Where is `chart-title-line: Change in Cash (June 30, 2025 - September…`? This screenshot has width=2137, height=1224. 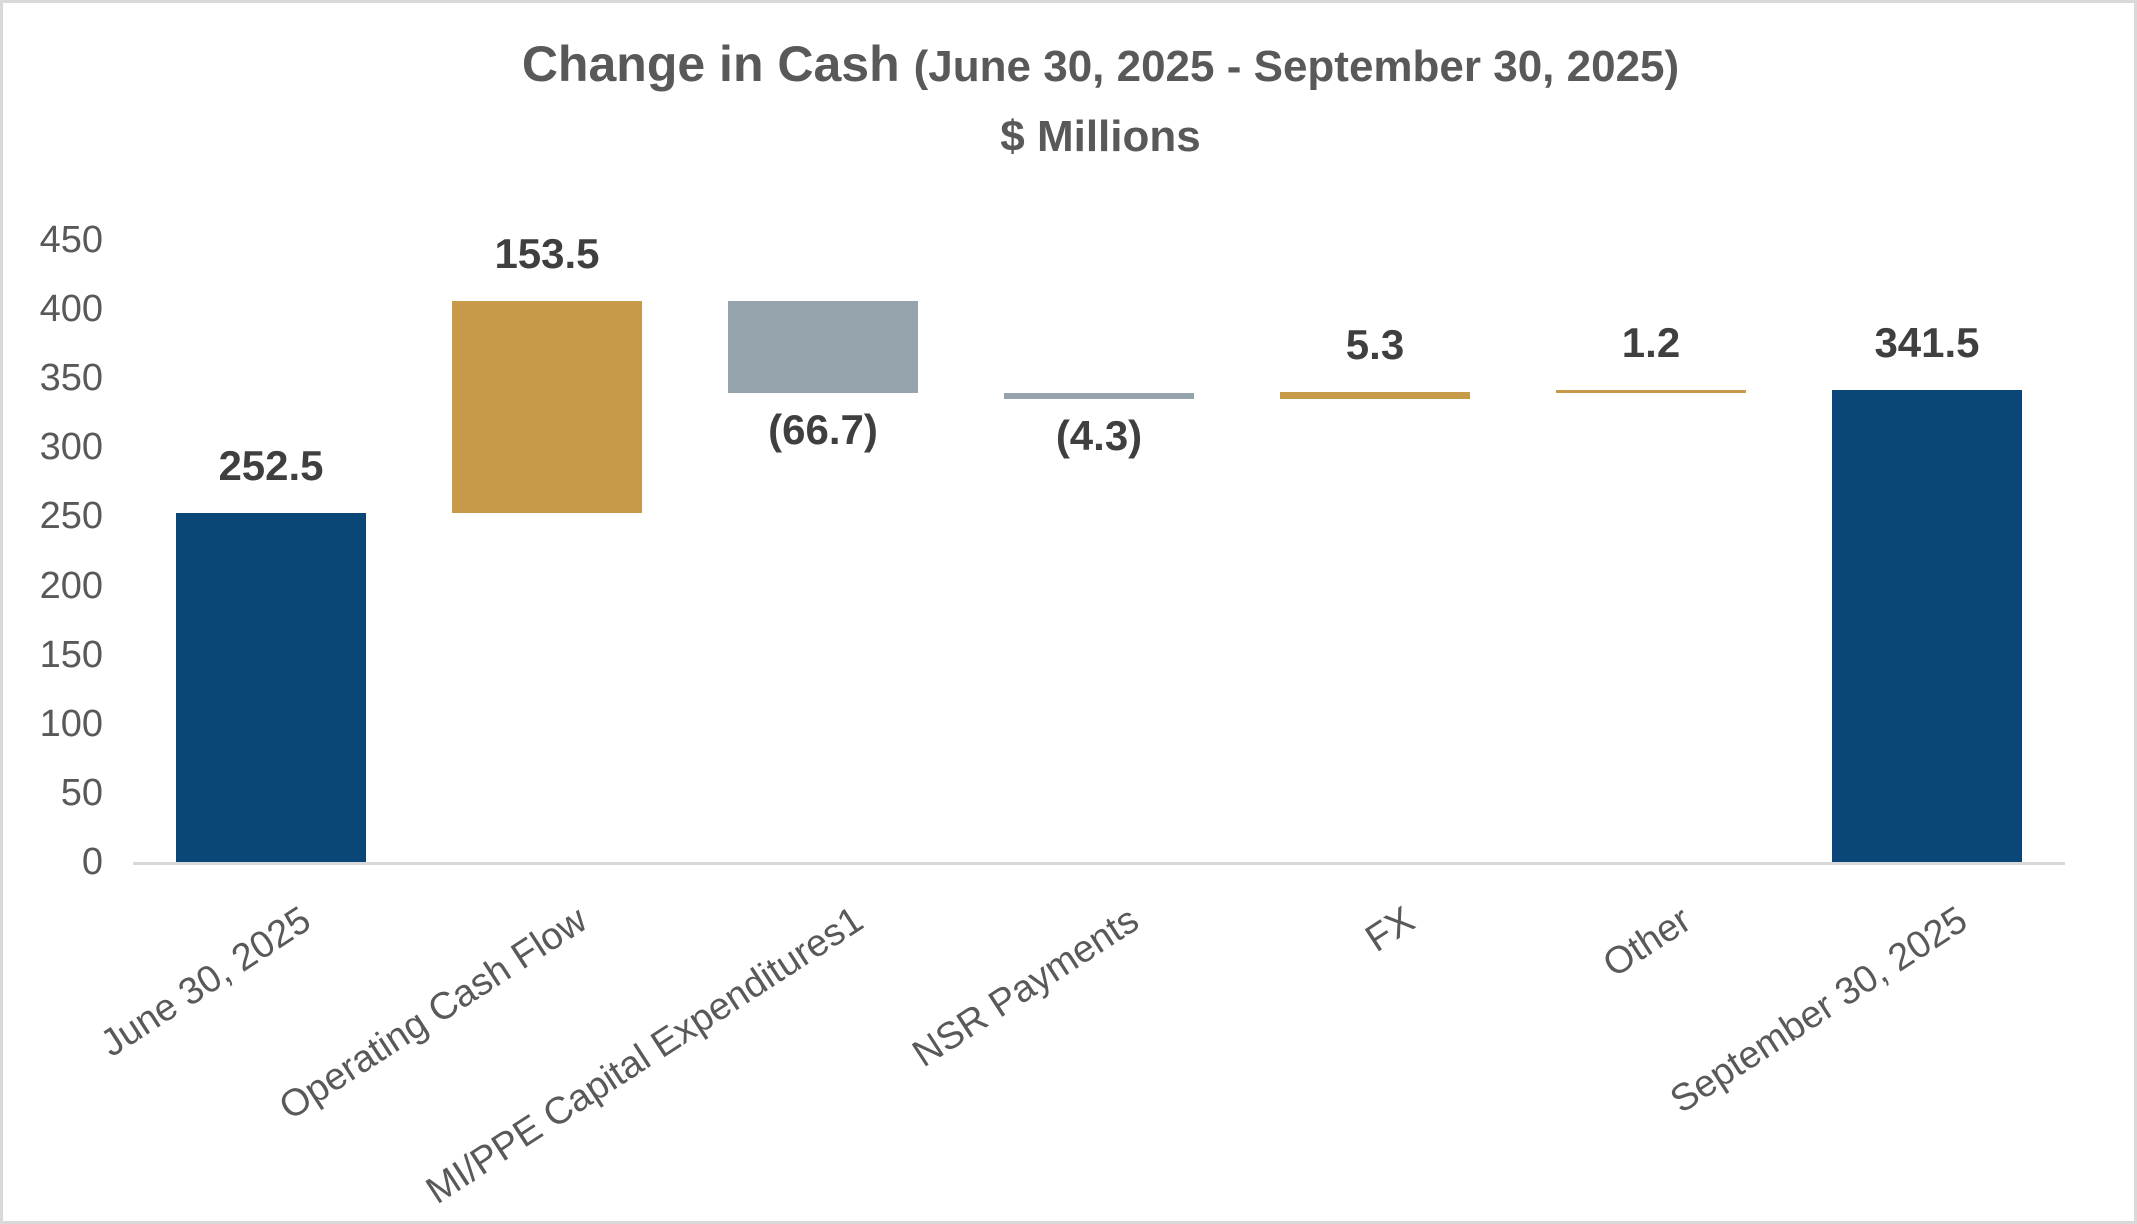
chart-title-line: Change in Cash (June 30, 2025 - September… is located at coordinates (1100, 70).